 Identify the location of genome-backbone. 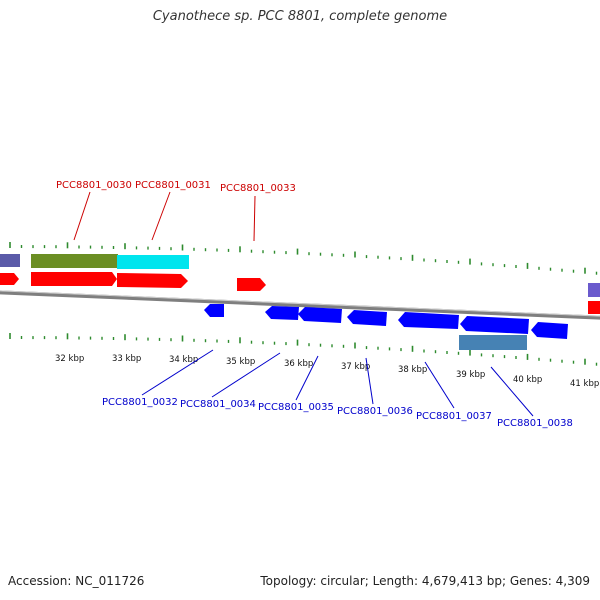
(300, 305).